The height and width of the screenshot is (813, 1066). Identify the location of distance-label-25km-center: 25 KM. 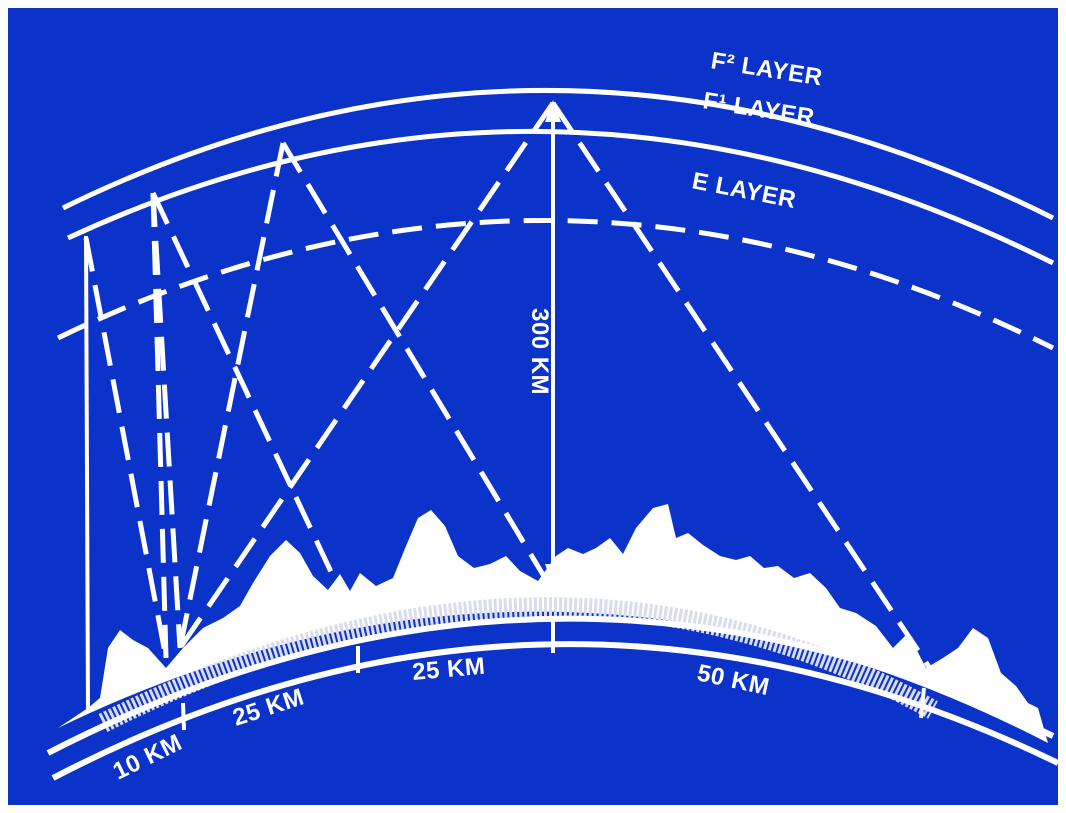
(448, 669).